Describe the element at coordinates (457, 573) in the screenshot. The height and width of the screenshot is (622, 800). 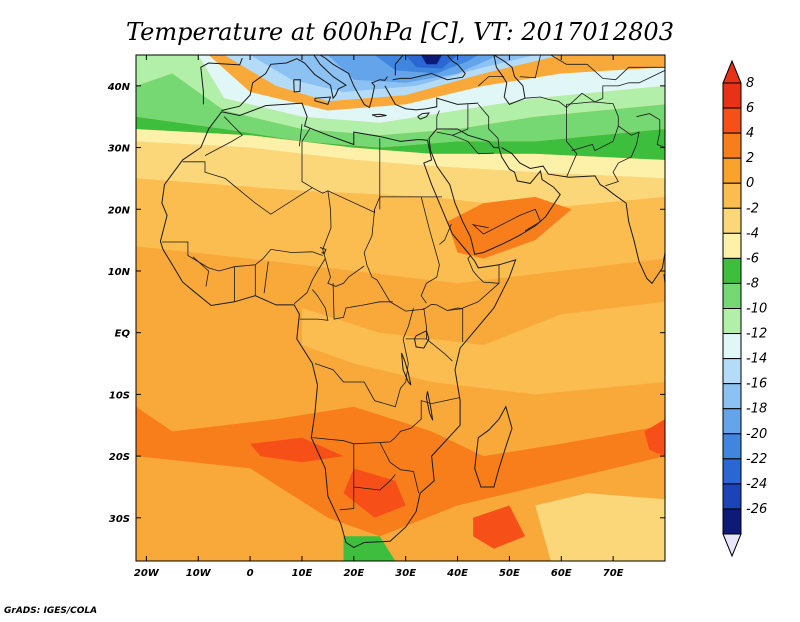
I see `x-tick-label: 40E` at that location.